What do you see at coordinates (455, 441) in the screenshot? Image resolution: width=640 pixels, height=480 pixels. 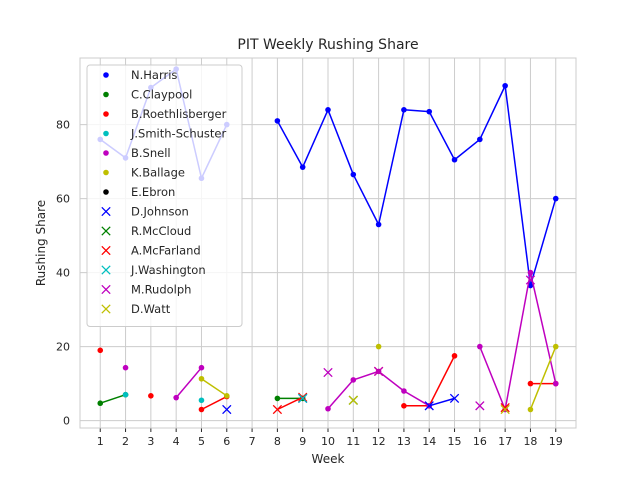 I see `x-tick-label: 15` at bounding box center [455, 441].